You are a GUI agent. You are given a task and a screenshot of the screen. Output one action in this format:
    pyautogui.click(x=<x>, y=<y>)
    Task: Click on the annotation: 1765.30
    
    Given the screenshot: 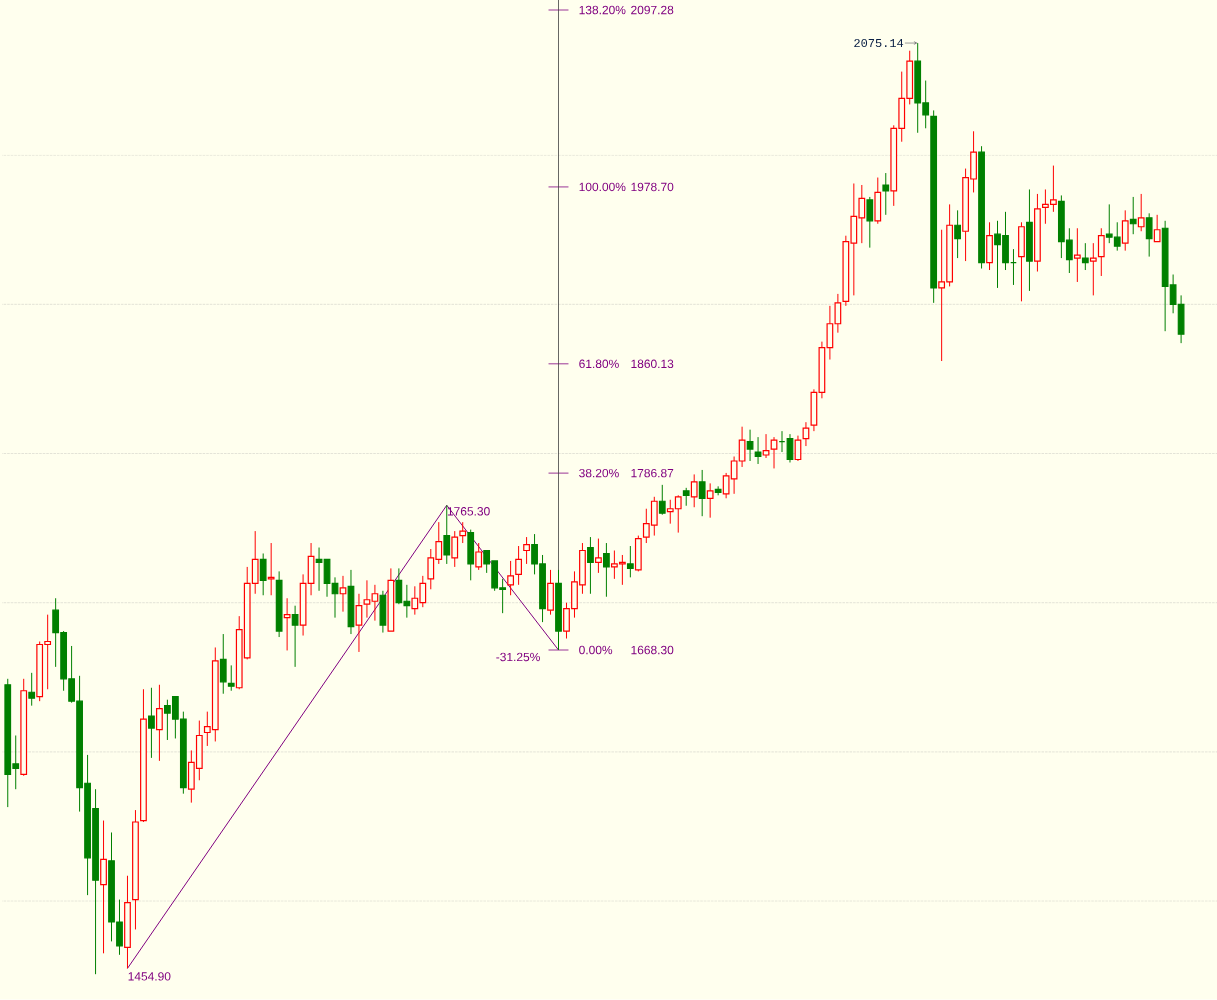 What is the action you would take?
    pyautogui.click(x=468, y=511)
    